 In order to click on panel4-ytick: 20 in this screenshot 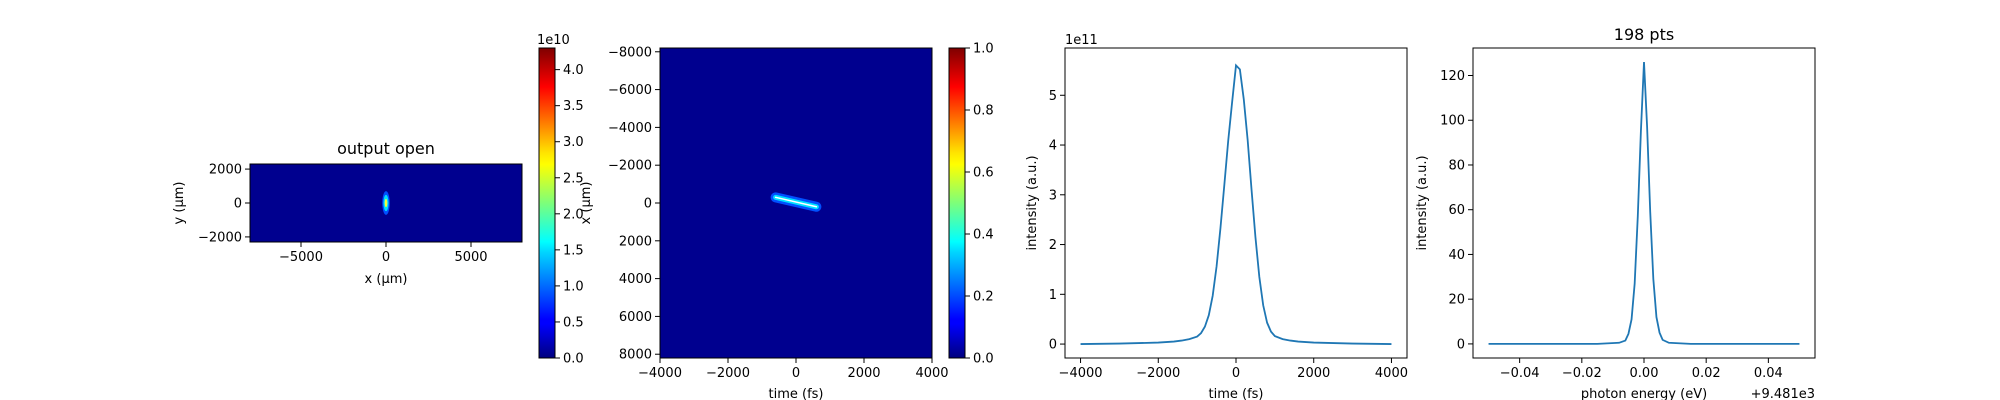, I will do `click(1456, 300)`.